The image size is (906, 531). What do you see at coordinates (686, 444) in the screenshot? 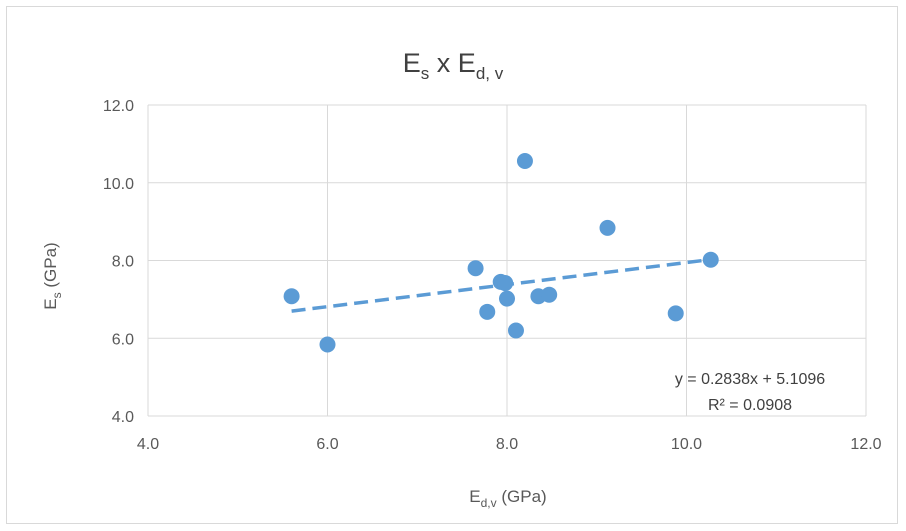
I see `x-tick-label: 10.0` at bounding box center [686, 444].